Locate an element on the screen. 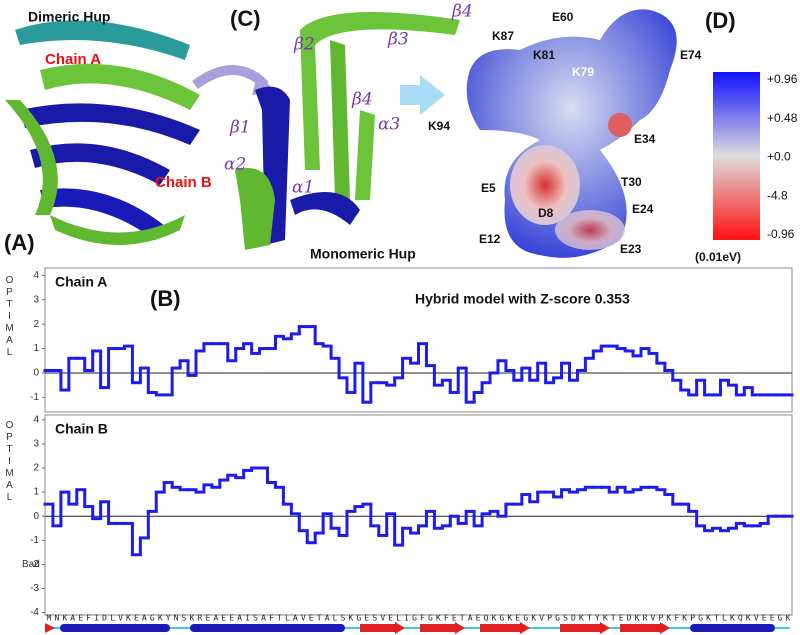  colorbar-label: -0.96 is located at coordinates (781, 234).